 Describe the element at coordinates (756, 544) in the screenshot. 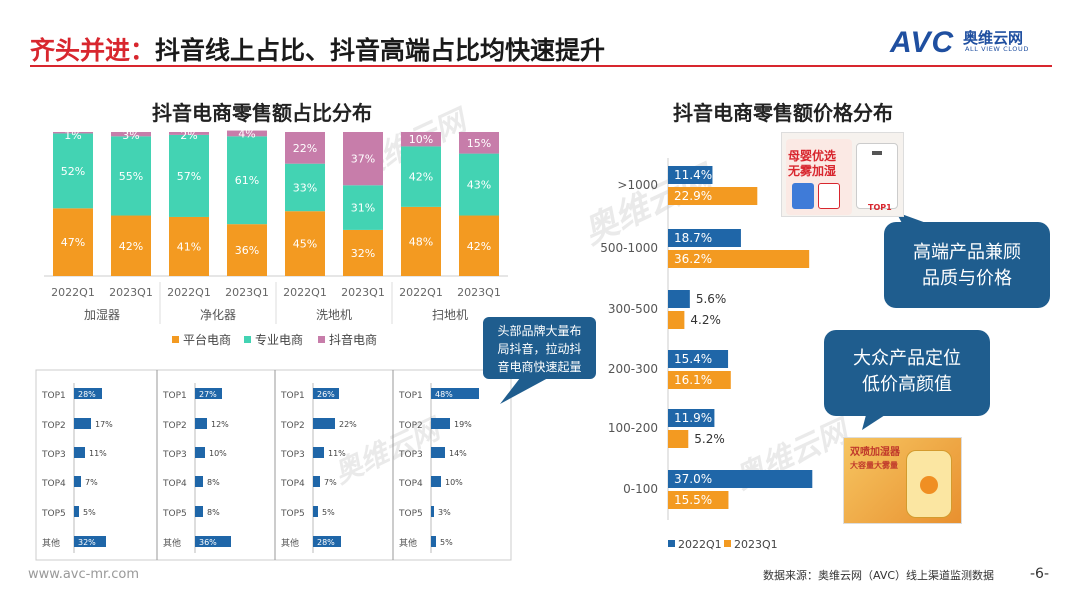

I see `legend-label: 2023Q1` at that location.